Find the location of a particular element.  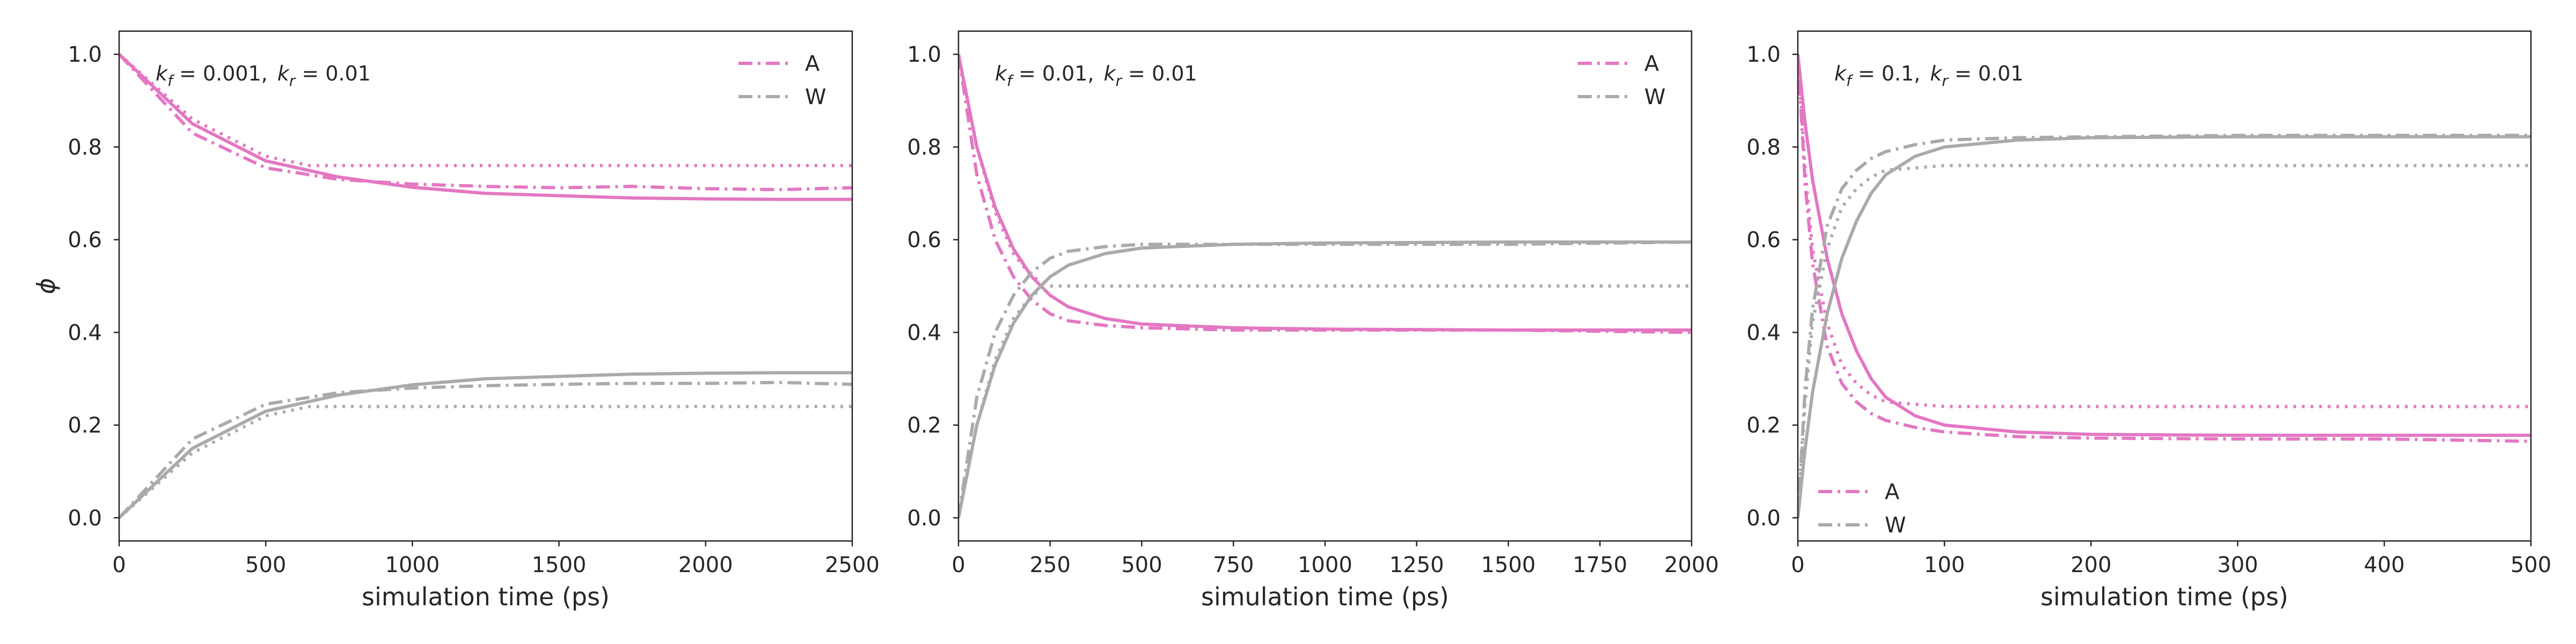

rate-annotation: kf = 0.01, kr = 0.01 is located at coordinates (1096, 76).